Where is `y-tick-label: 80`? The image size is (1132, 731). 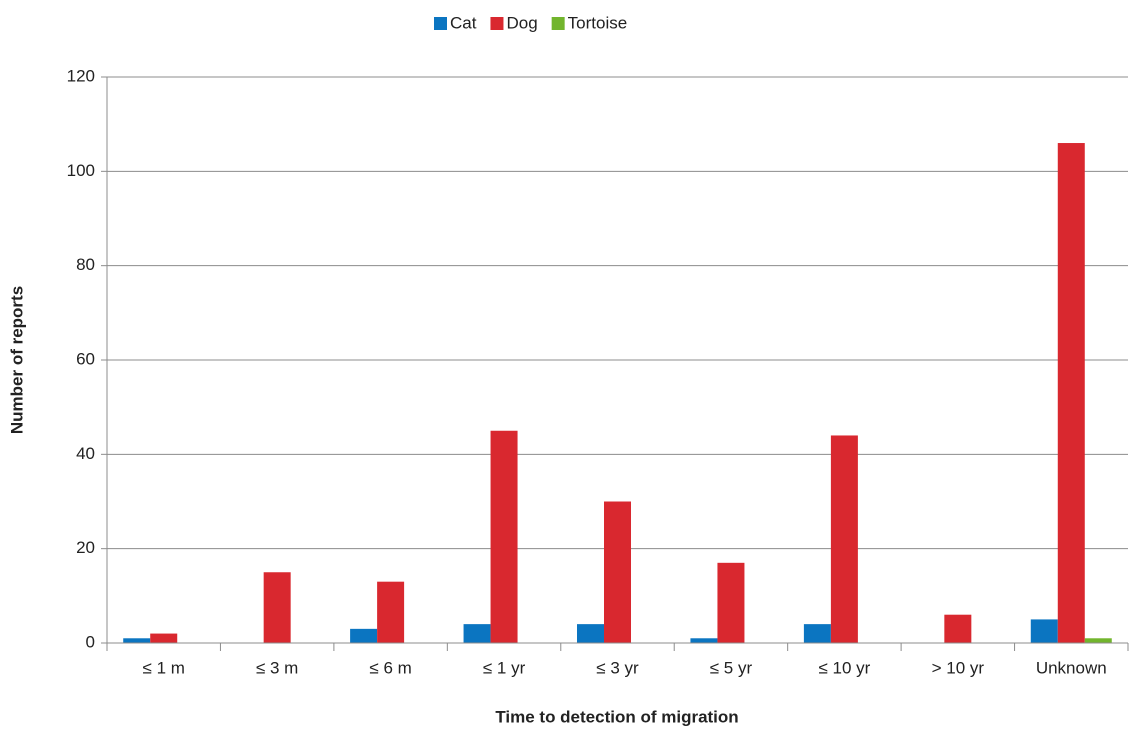
y-tick-label: 80 is located at coordinates (85, 264).